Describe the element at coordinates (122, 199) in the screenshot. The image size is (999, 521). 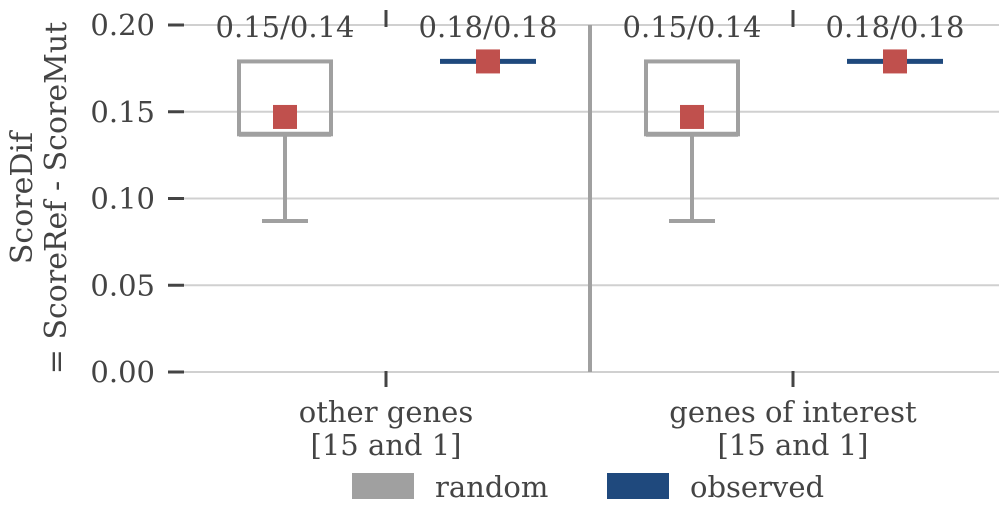
I see `y-tick-label: 0.10` at that location.